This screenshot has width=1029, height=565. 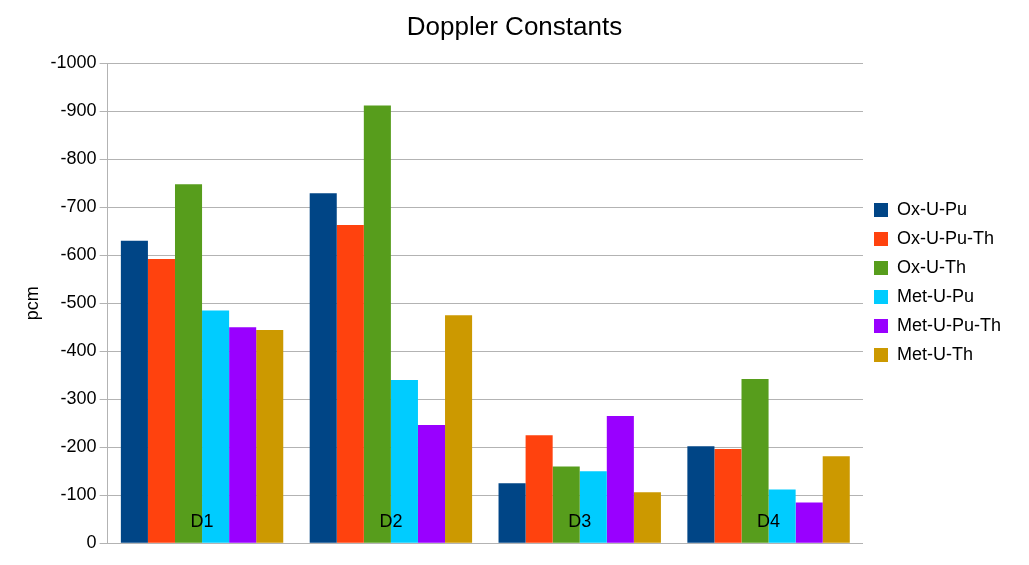 I want to click on y-tick-label: -1000, so click(x=73, y=62).